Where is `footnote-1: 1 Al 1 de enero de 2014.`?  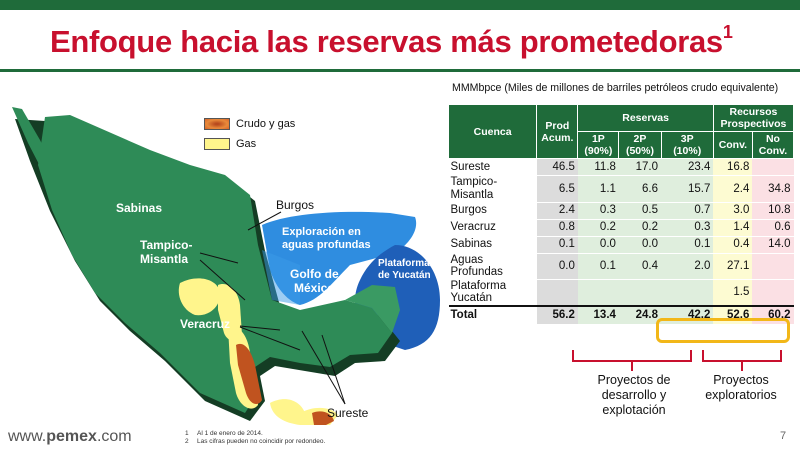
footnote-1: 1 Al 1 de enero de 2014. is located at coordinates (255, 434).